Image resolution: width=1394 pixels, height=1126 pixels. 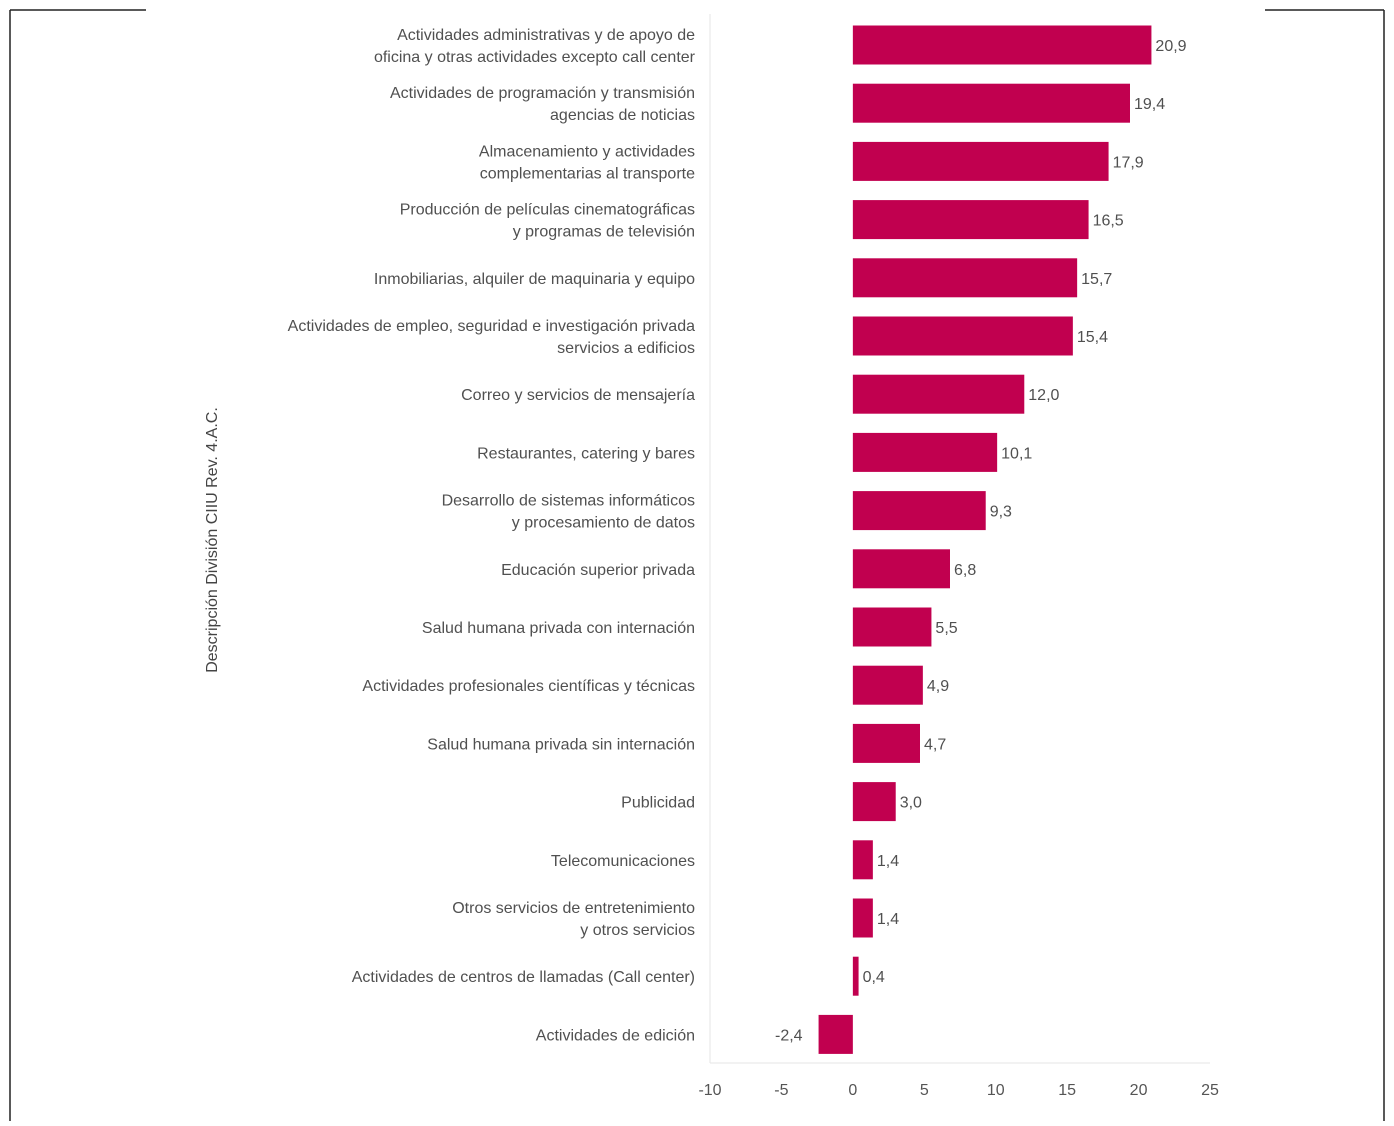 What do you see at coordinates (212, 540) in the screenshot?
I see `y-axis-title: Descripción División CIIU Rev. 4.A.C.` at bounding box center [212, 540].